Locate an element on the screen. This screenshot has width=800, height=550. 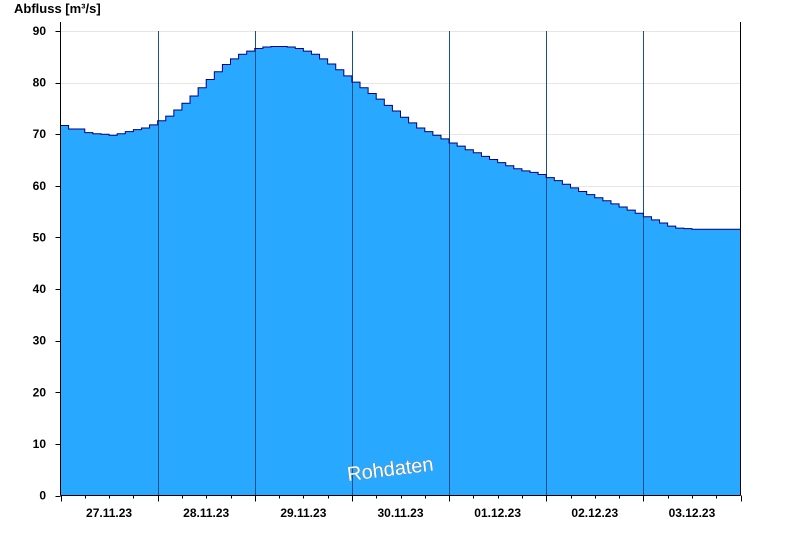
y-tick-label-50: 50 is located at coordinates (40, 237).